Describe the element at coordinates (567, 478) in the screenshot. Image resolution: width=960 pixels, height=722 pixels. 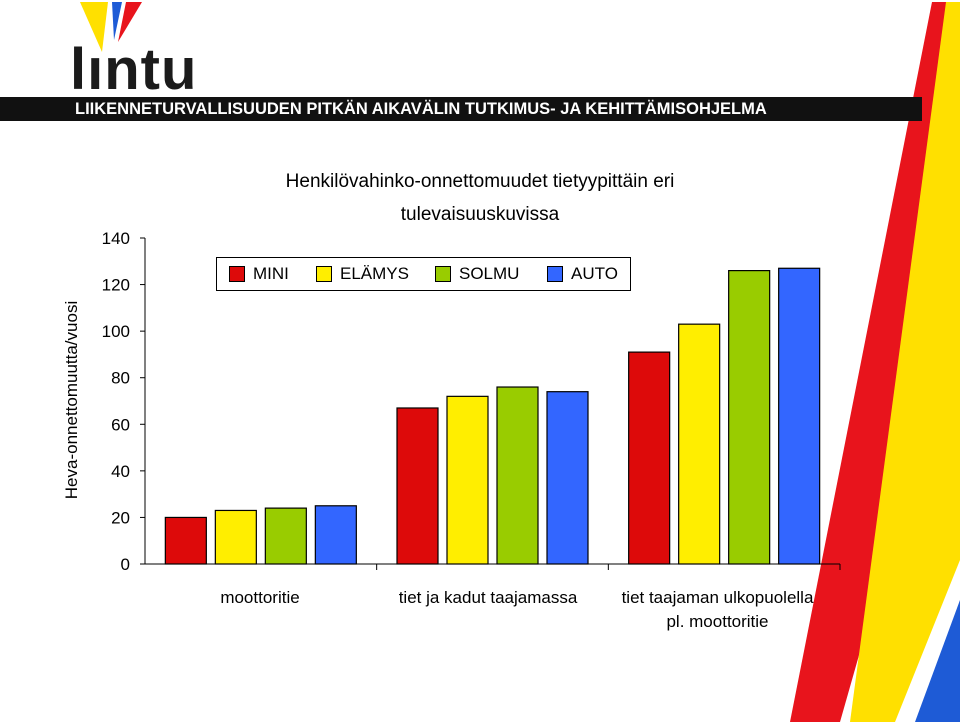
I see `bar-auto-cat1` at that location.